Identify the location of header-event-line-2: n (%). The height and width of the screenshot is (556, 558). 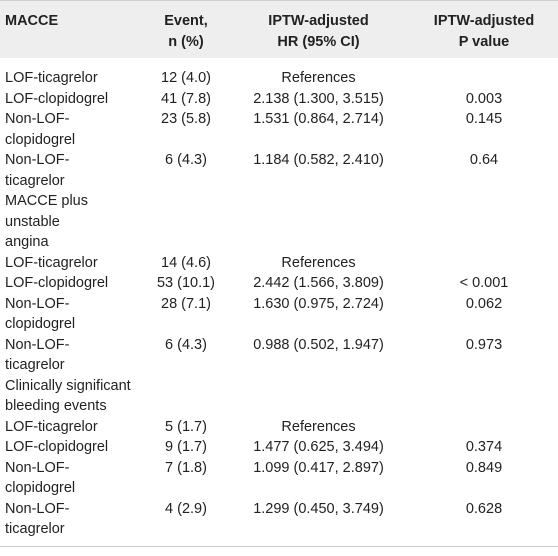
(186, 41).